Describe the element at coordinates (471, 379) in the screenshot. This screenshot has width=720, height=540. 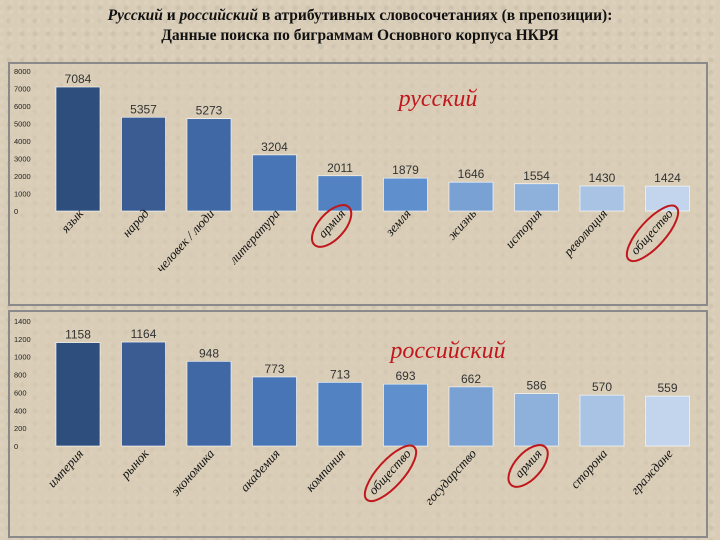
I see `data-label: 662` at that location.